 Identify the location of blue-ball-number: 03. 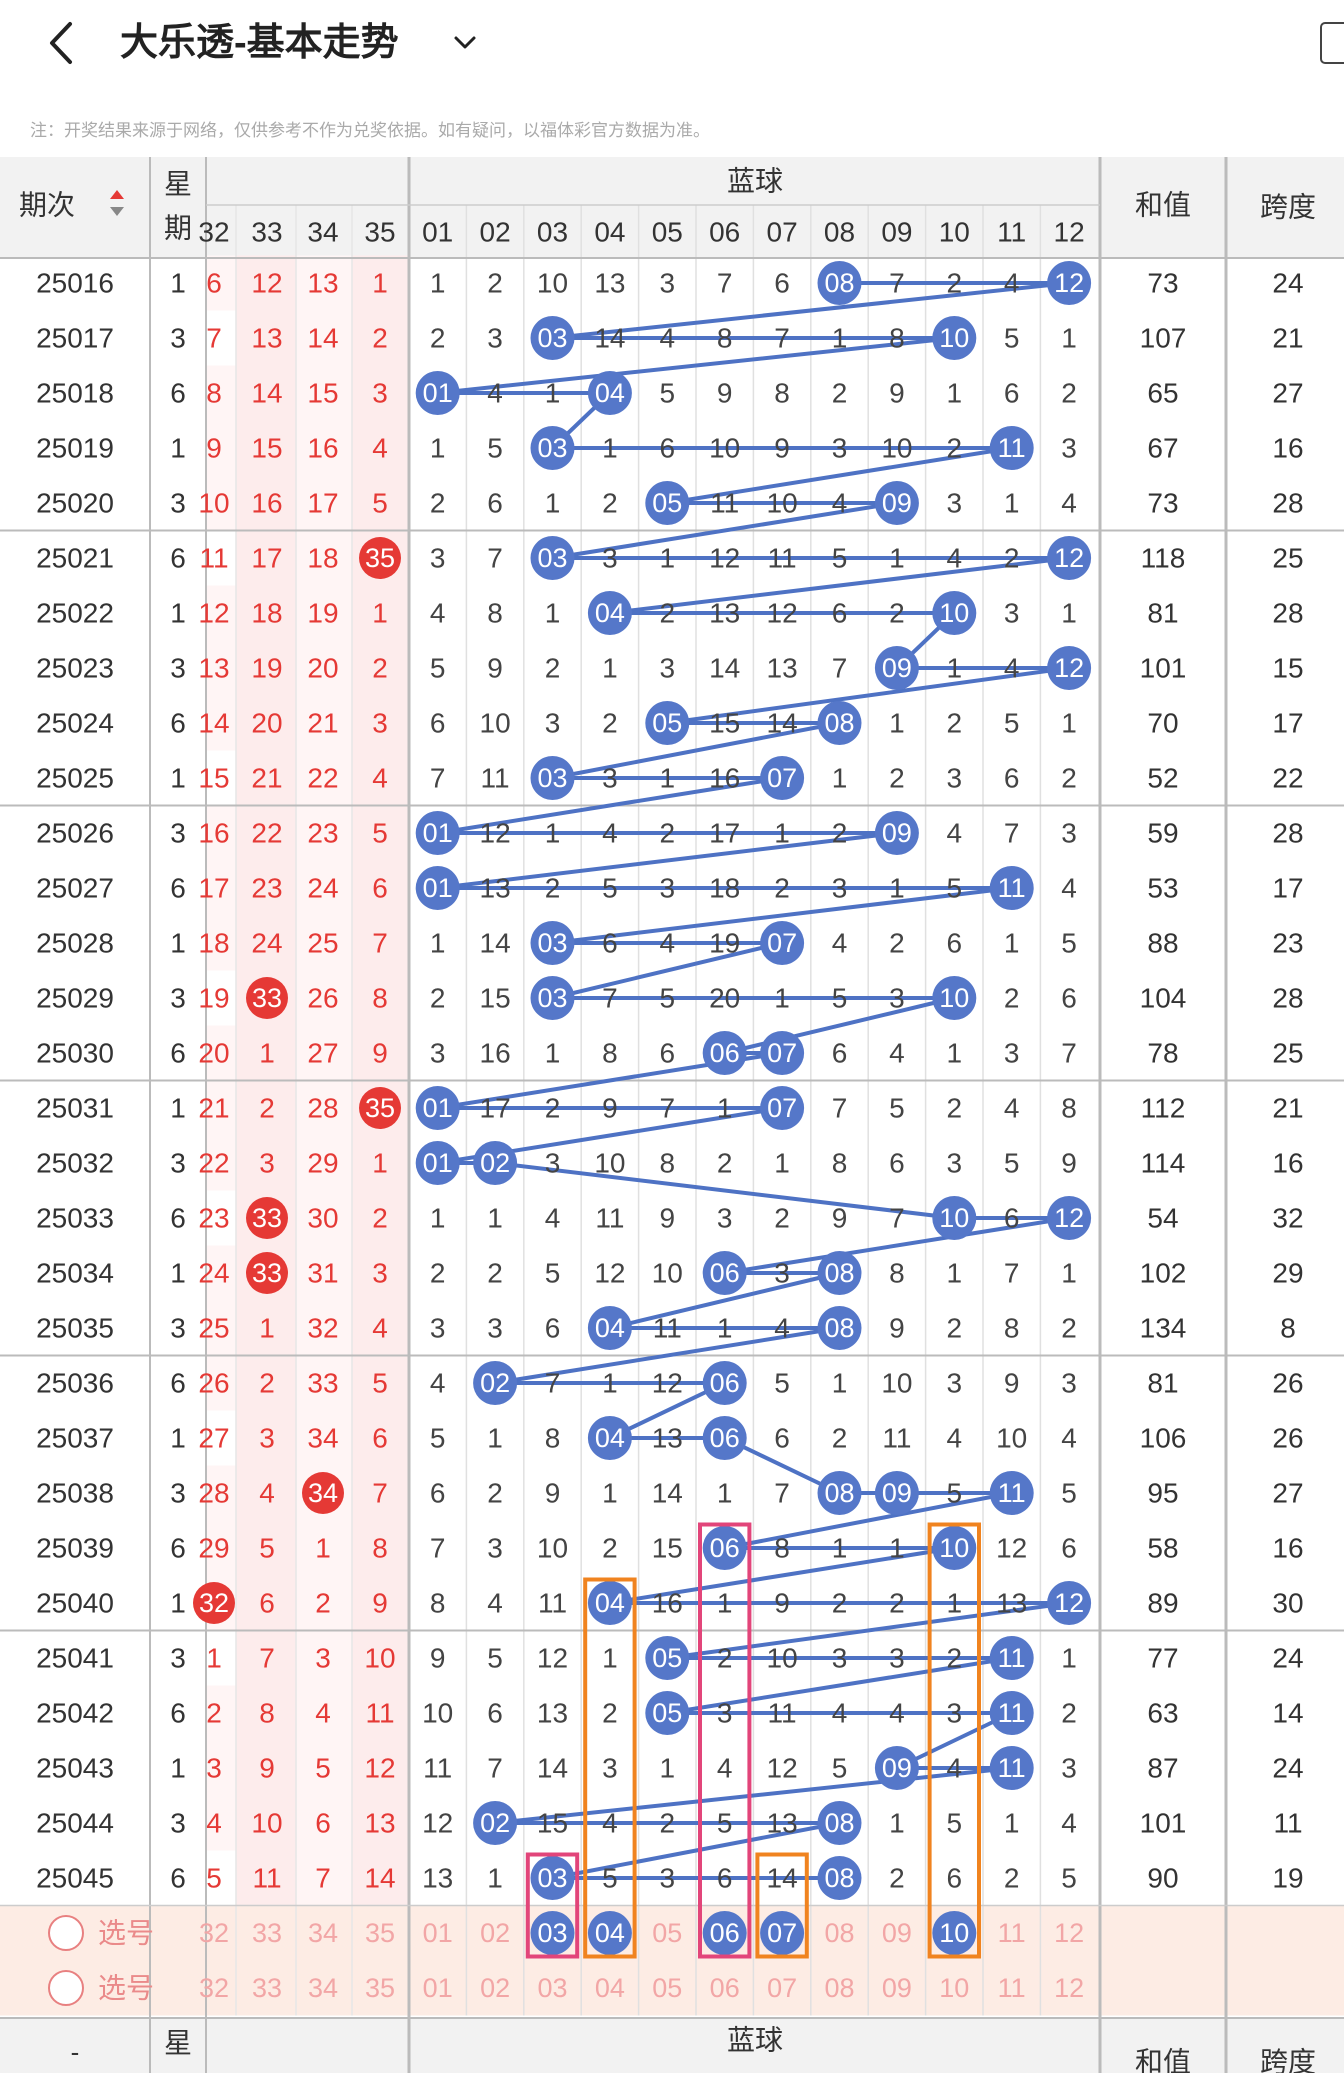
(552, 778).